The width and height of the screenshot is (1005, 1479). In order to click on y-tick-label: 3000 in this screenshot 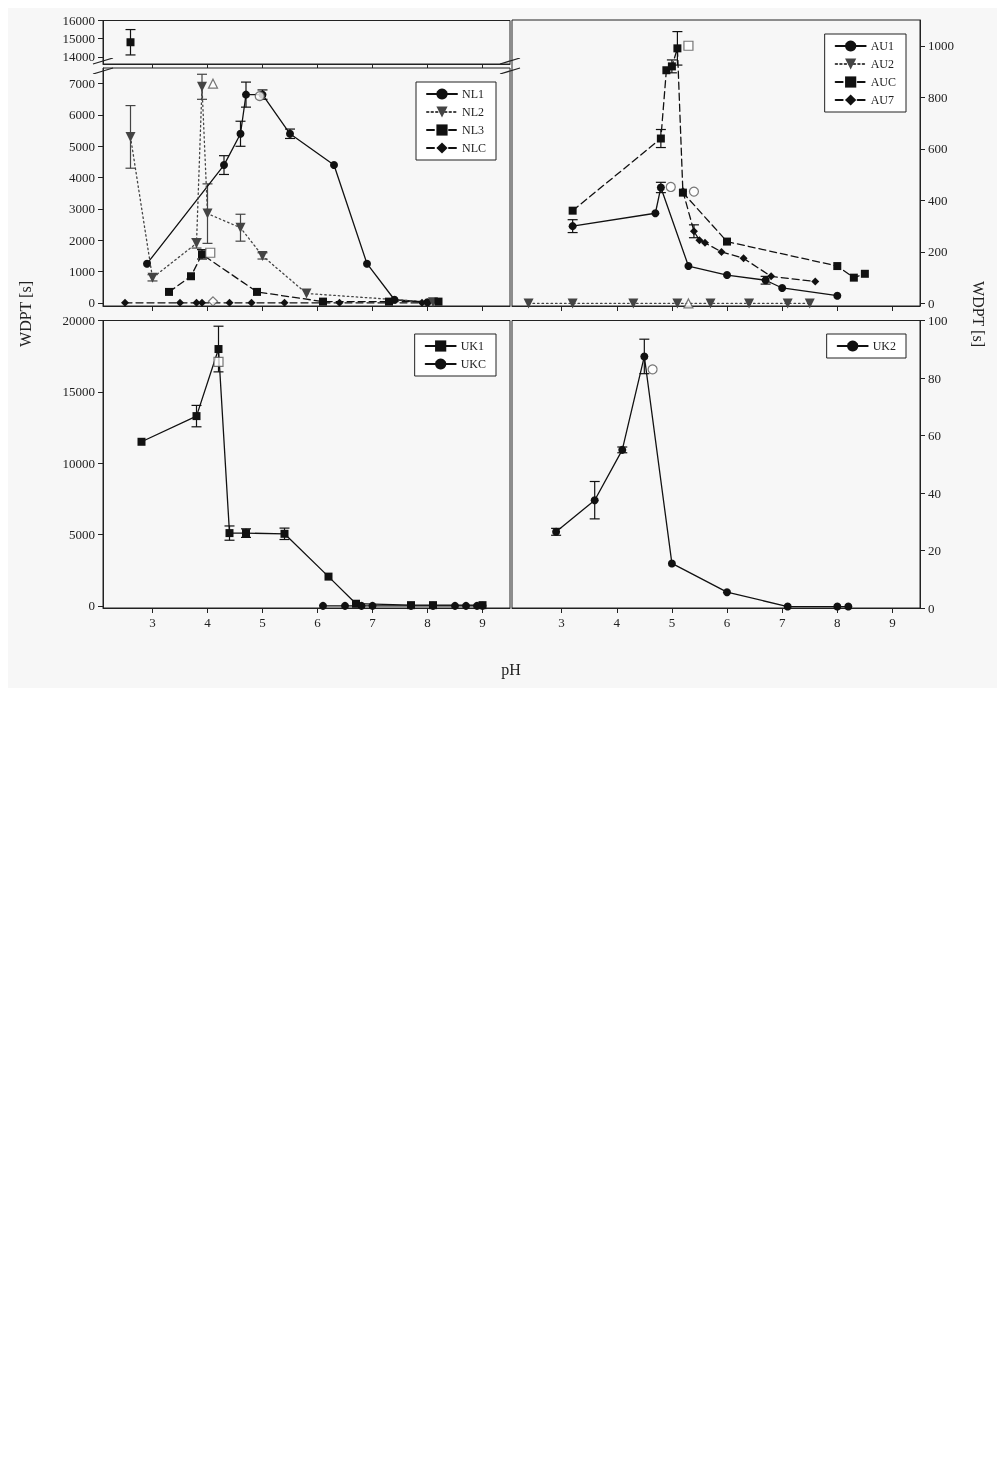, I will do `click(82, 209)`.